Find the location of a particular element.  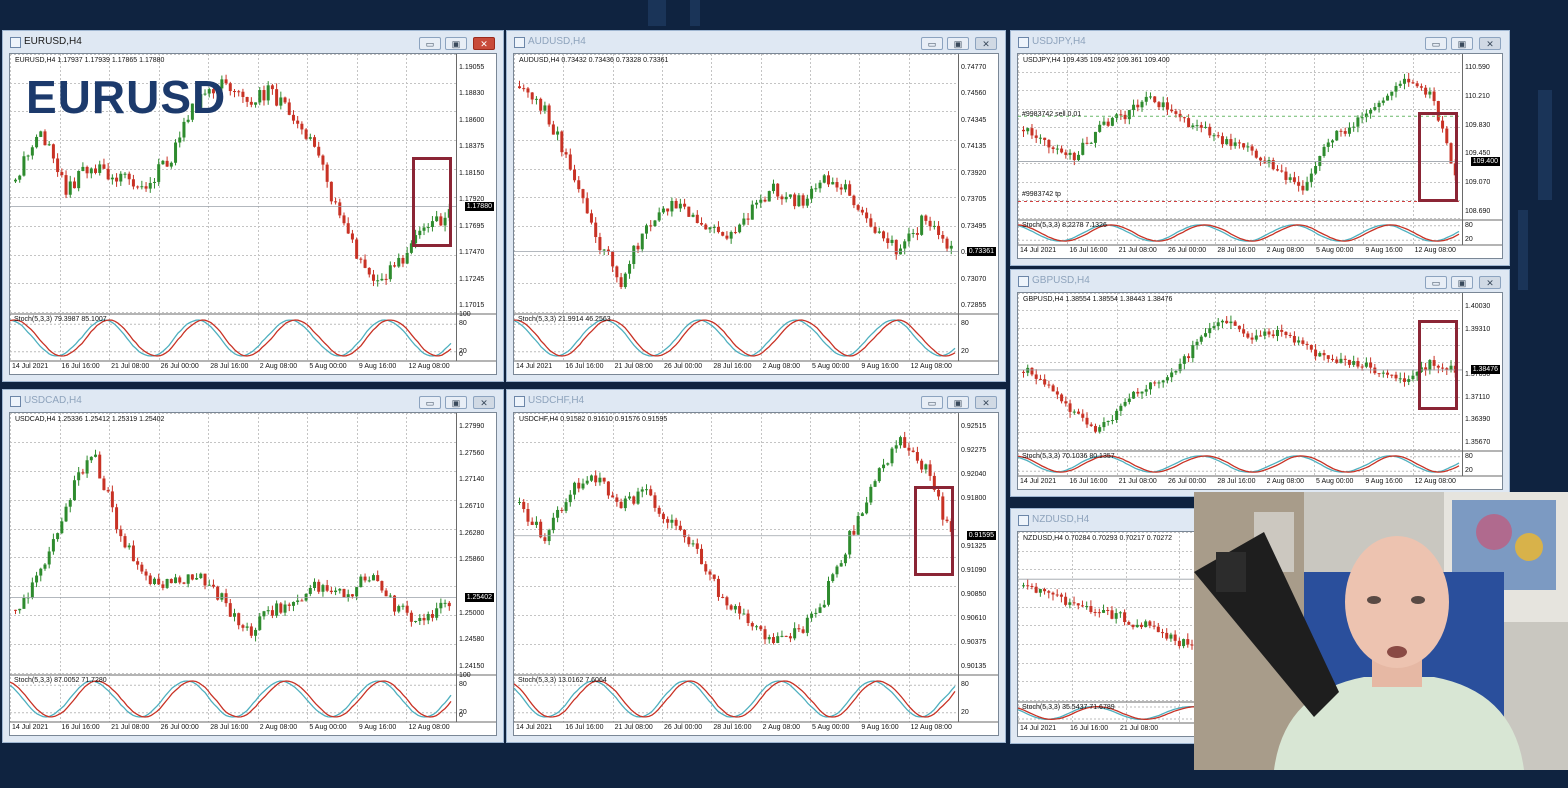

stoch-level-label: 80 is located at coordinates (463, 685).